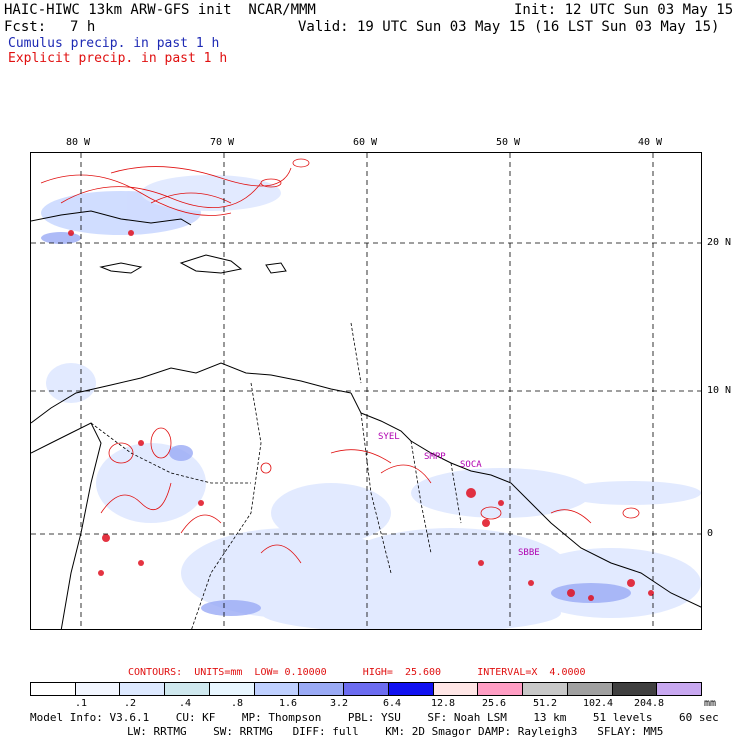 The height and width of the screenshot is (740, 740). What do you see at coordinates (471, 465) in the screenshot?
I see `station-soca: SOCA` at bounding box center [471, 465].